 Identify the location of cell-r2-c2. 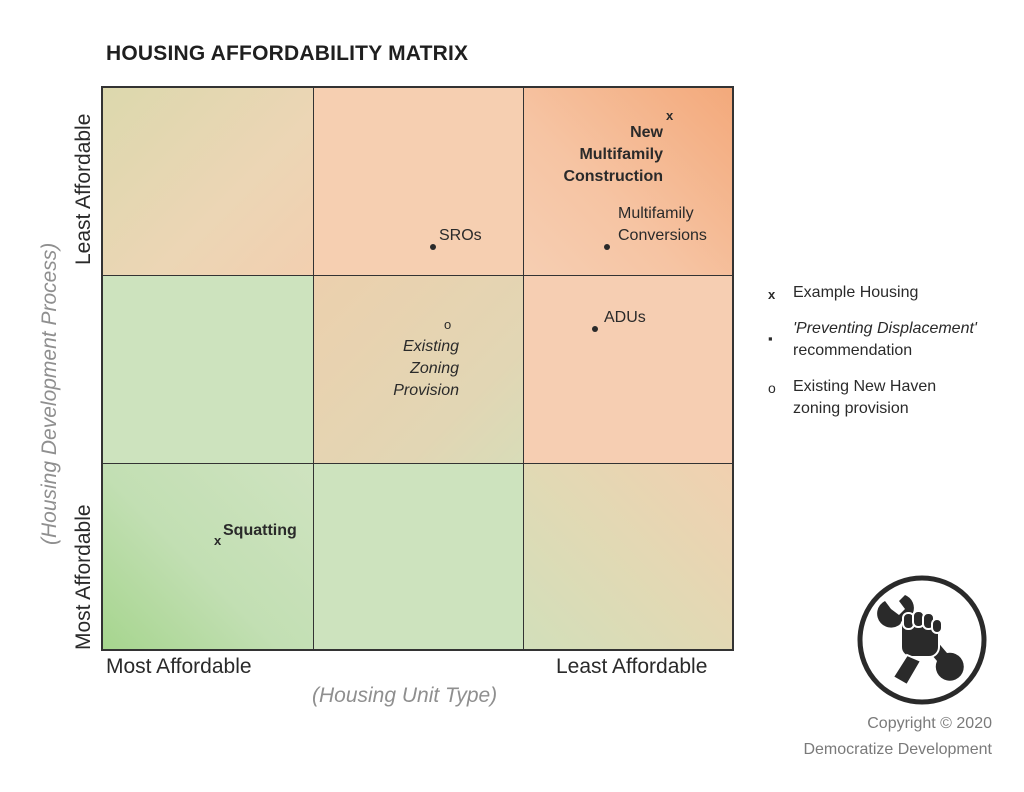
(419, 370).